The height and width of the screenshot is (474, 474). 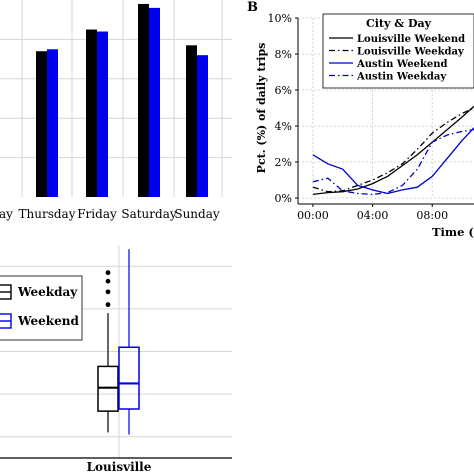 What do you see at coordinates (252, 7) in the screenshot?
I see `panel-label-b: B` at bounding box center [252, 7].